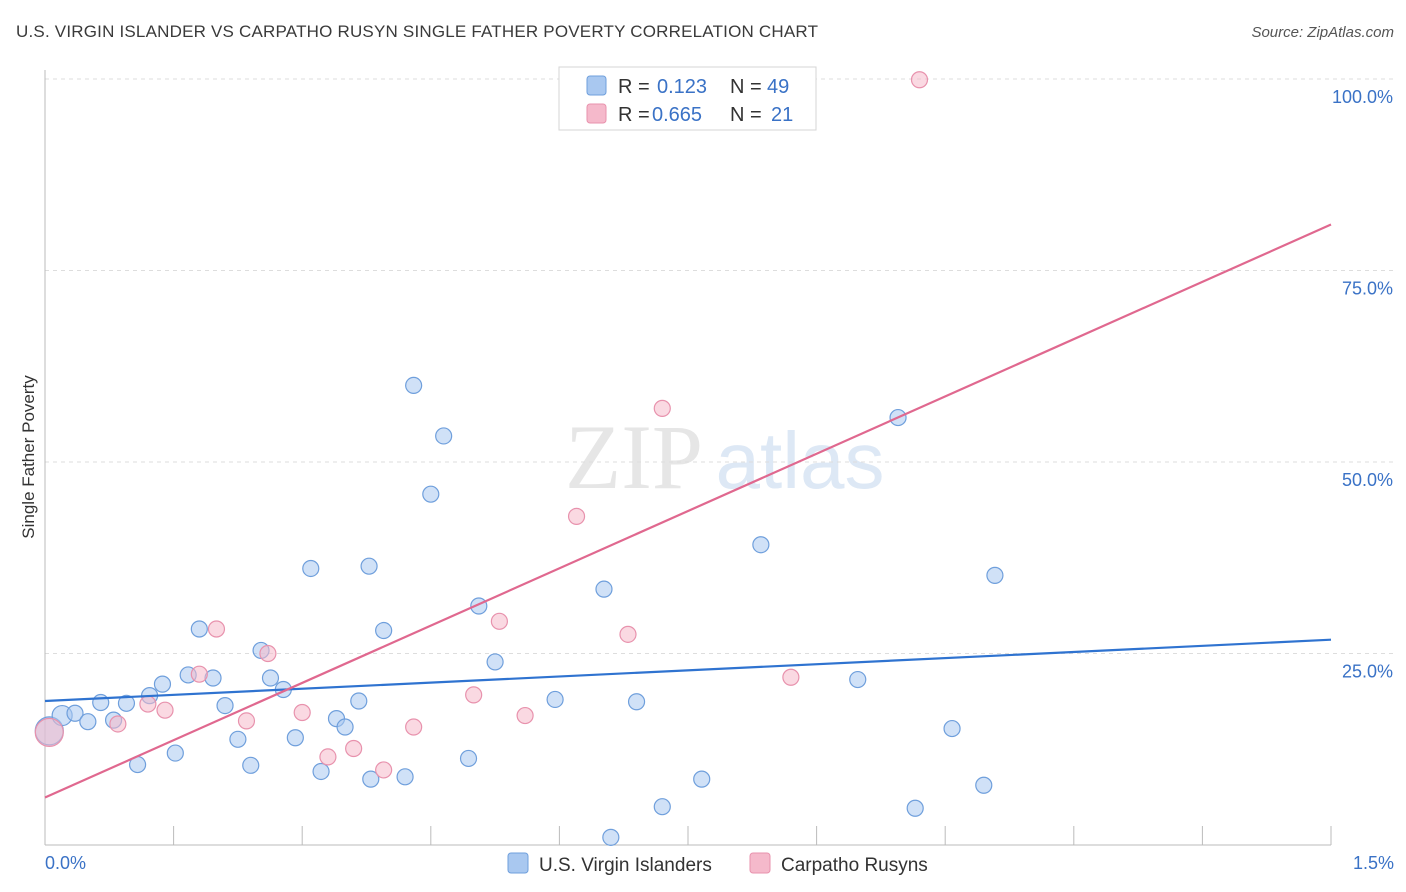 The width and height of the screenshot is (1406, 892). Describe the element at coordinates (634, 87) in the screenshot. I see `legend-r-label-0: R =` at that location.